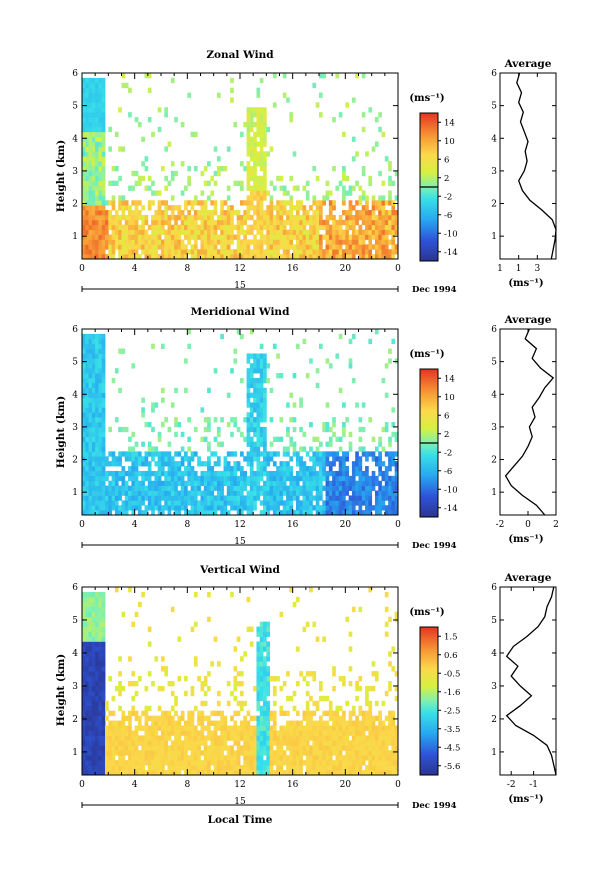 This screenshot has height=873, width=610. I want to click on colorbar-tick-label: 14, so click(449, 123).